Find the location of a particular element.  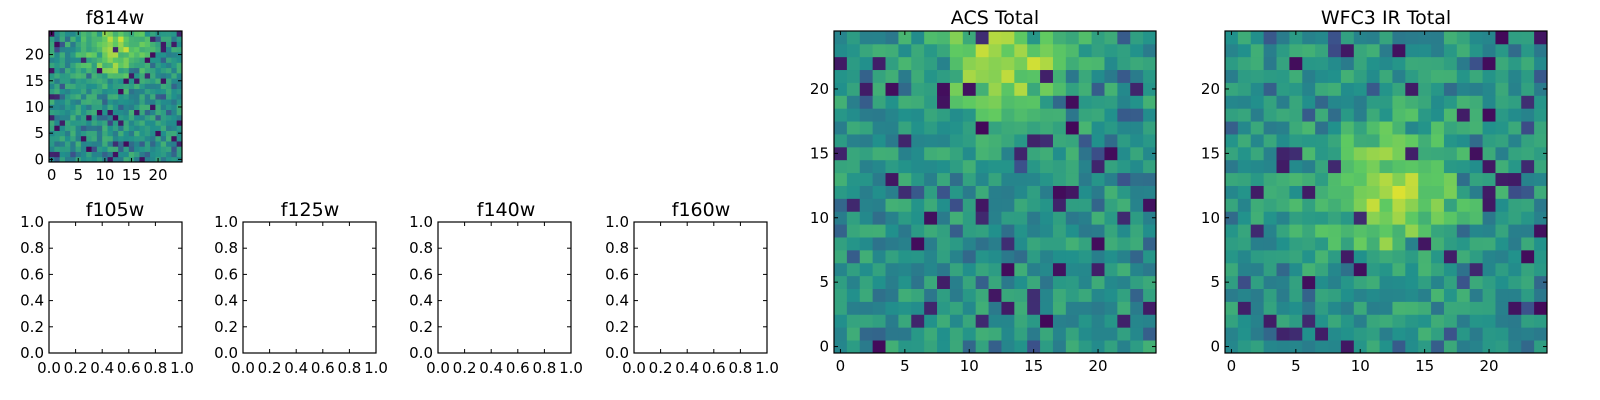

x-tick-label: 0.6 is located at coordinates (323, 368).